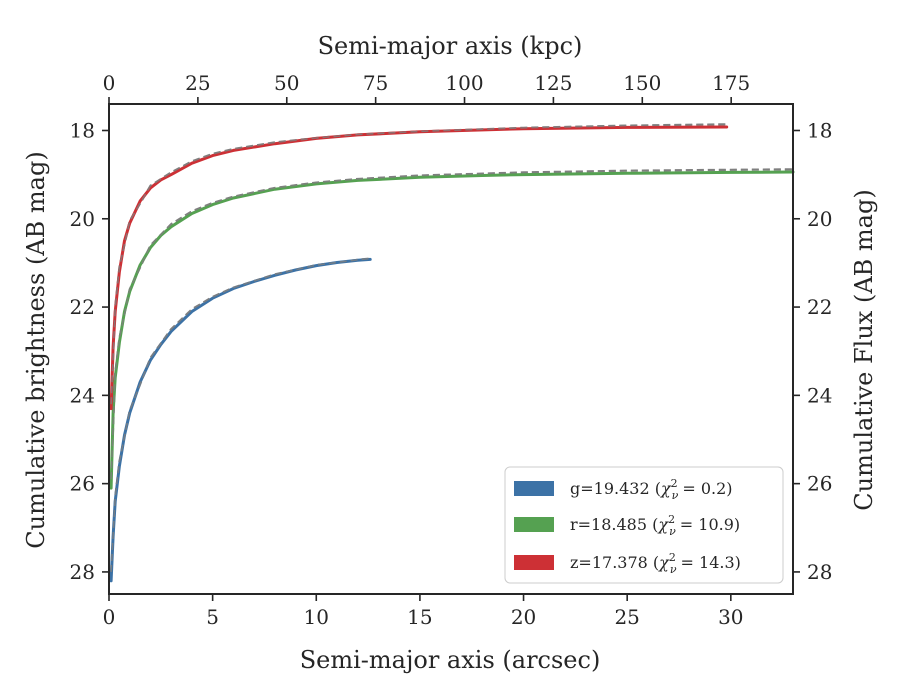 The image size is (900, 700). What do you see at coordinates (626, 617) in the screenshot?
I see `x-tick-label: 25` at bounding box center [626, 617].